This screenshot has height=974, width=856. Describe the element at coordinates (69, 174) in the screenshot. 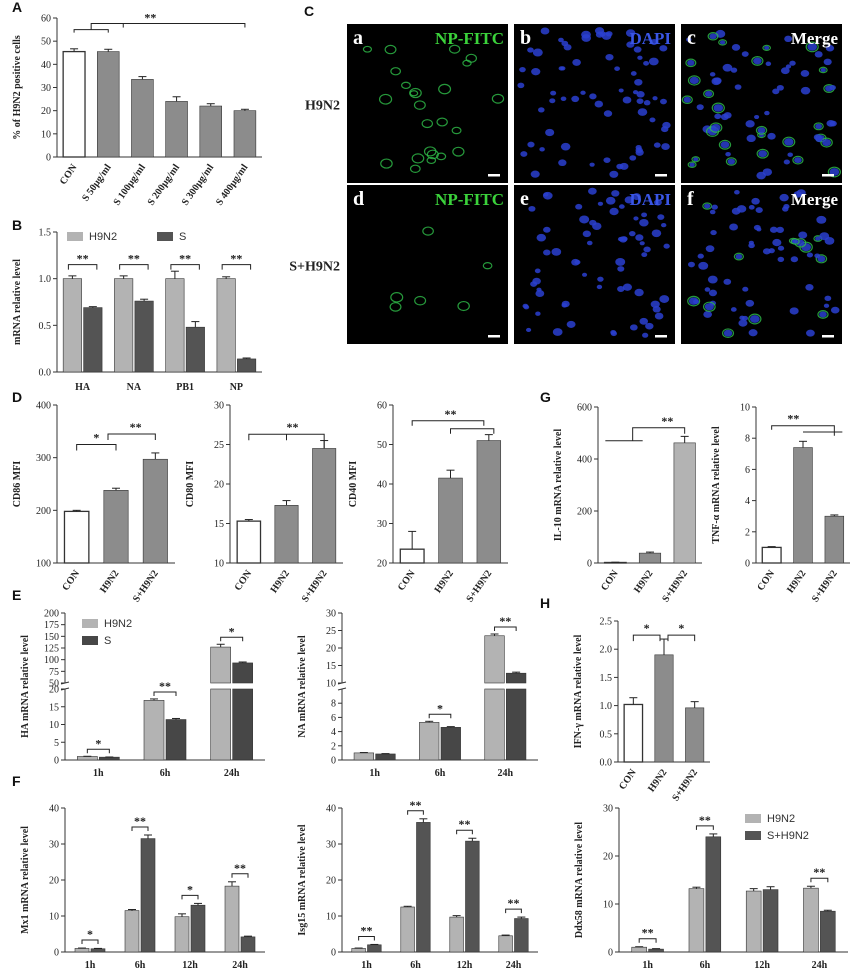

I see `x-tick-label: CON` at that location.